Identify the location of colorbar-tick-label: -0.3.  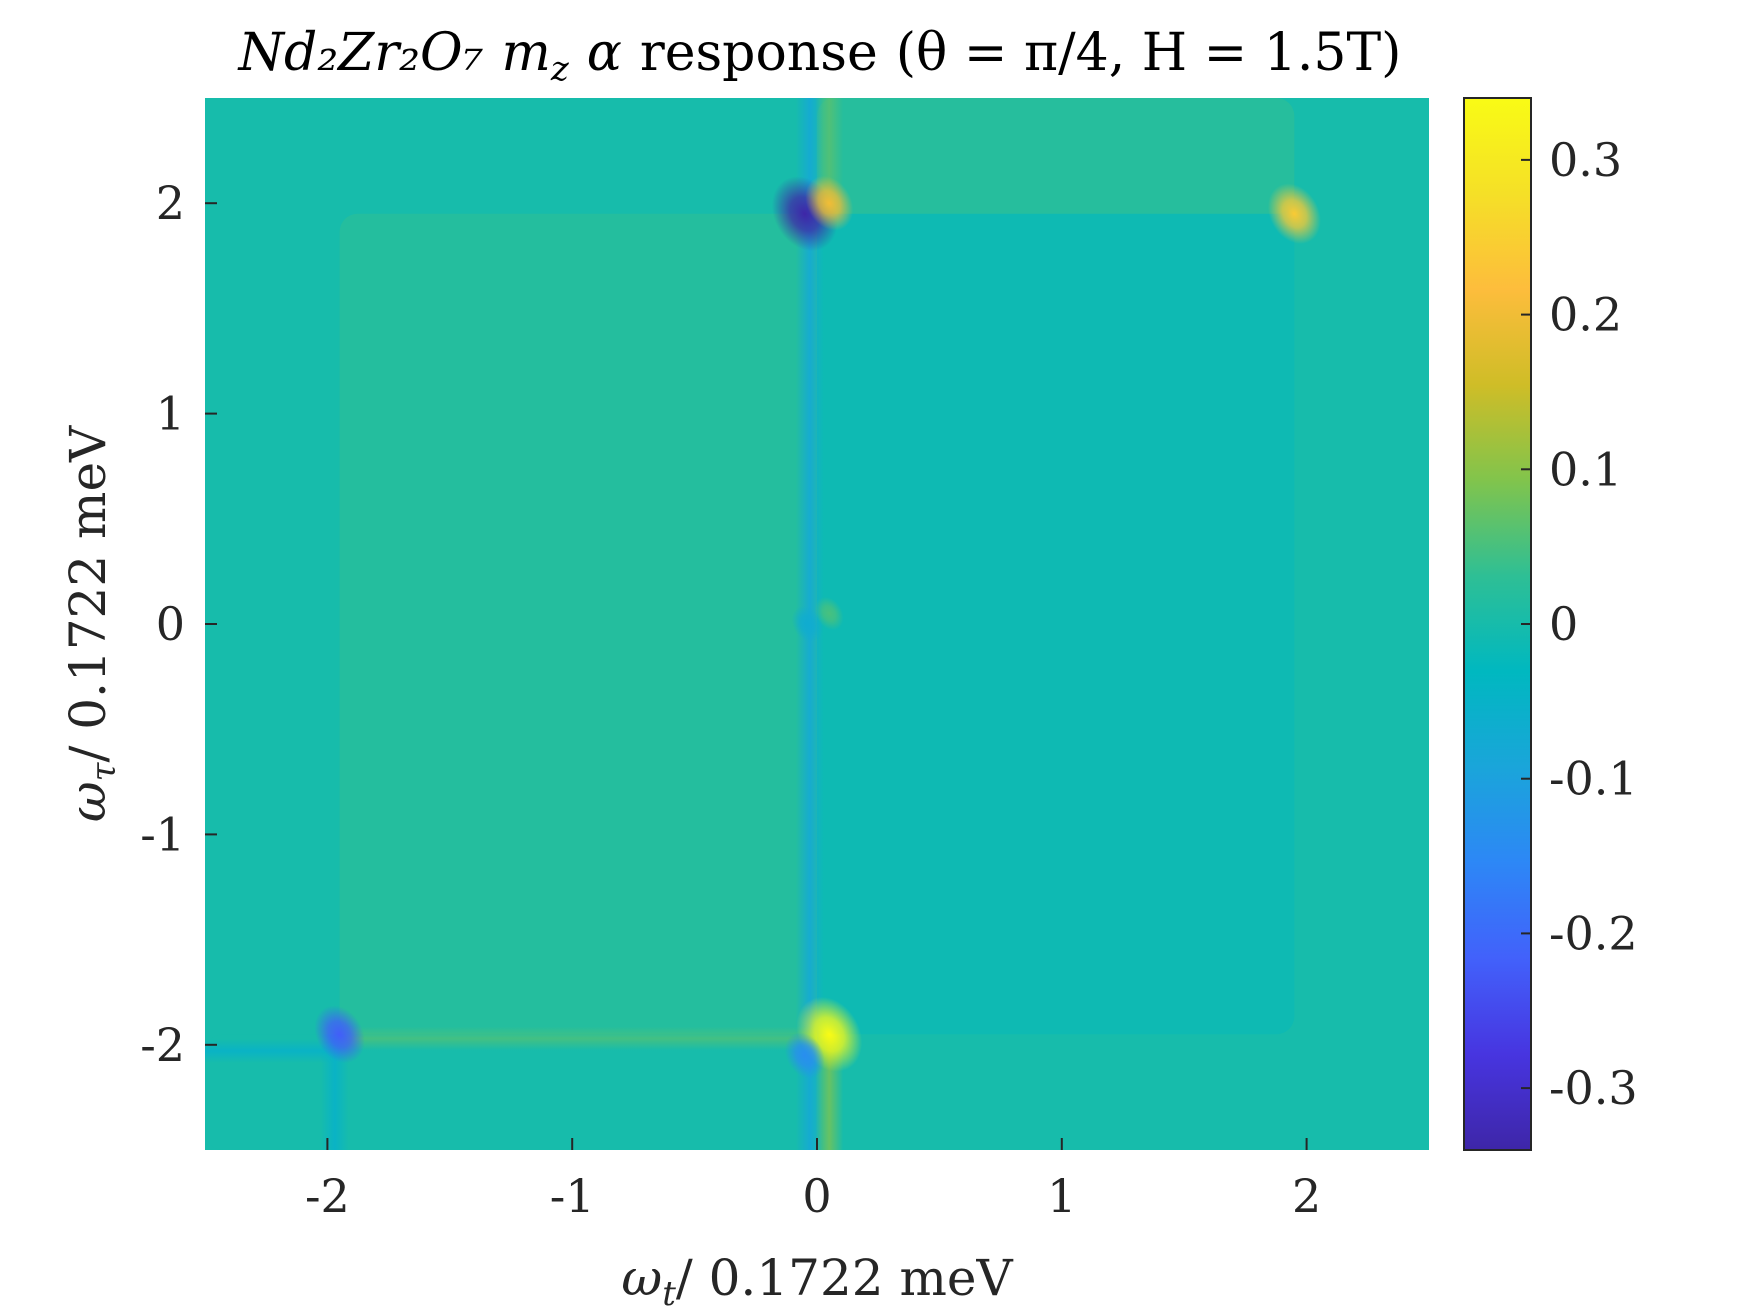
(1593, 1088).